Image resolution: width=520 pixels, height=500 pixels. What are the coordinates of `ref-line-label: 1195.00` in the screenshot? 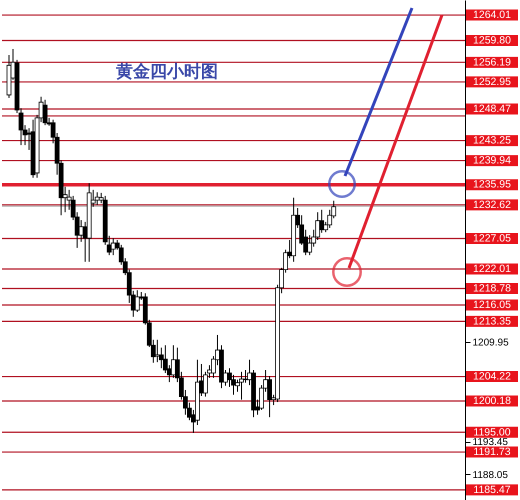 It's located at (492, 432).